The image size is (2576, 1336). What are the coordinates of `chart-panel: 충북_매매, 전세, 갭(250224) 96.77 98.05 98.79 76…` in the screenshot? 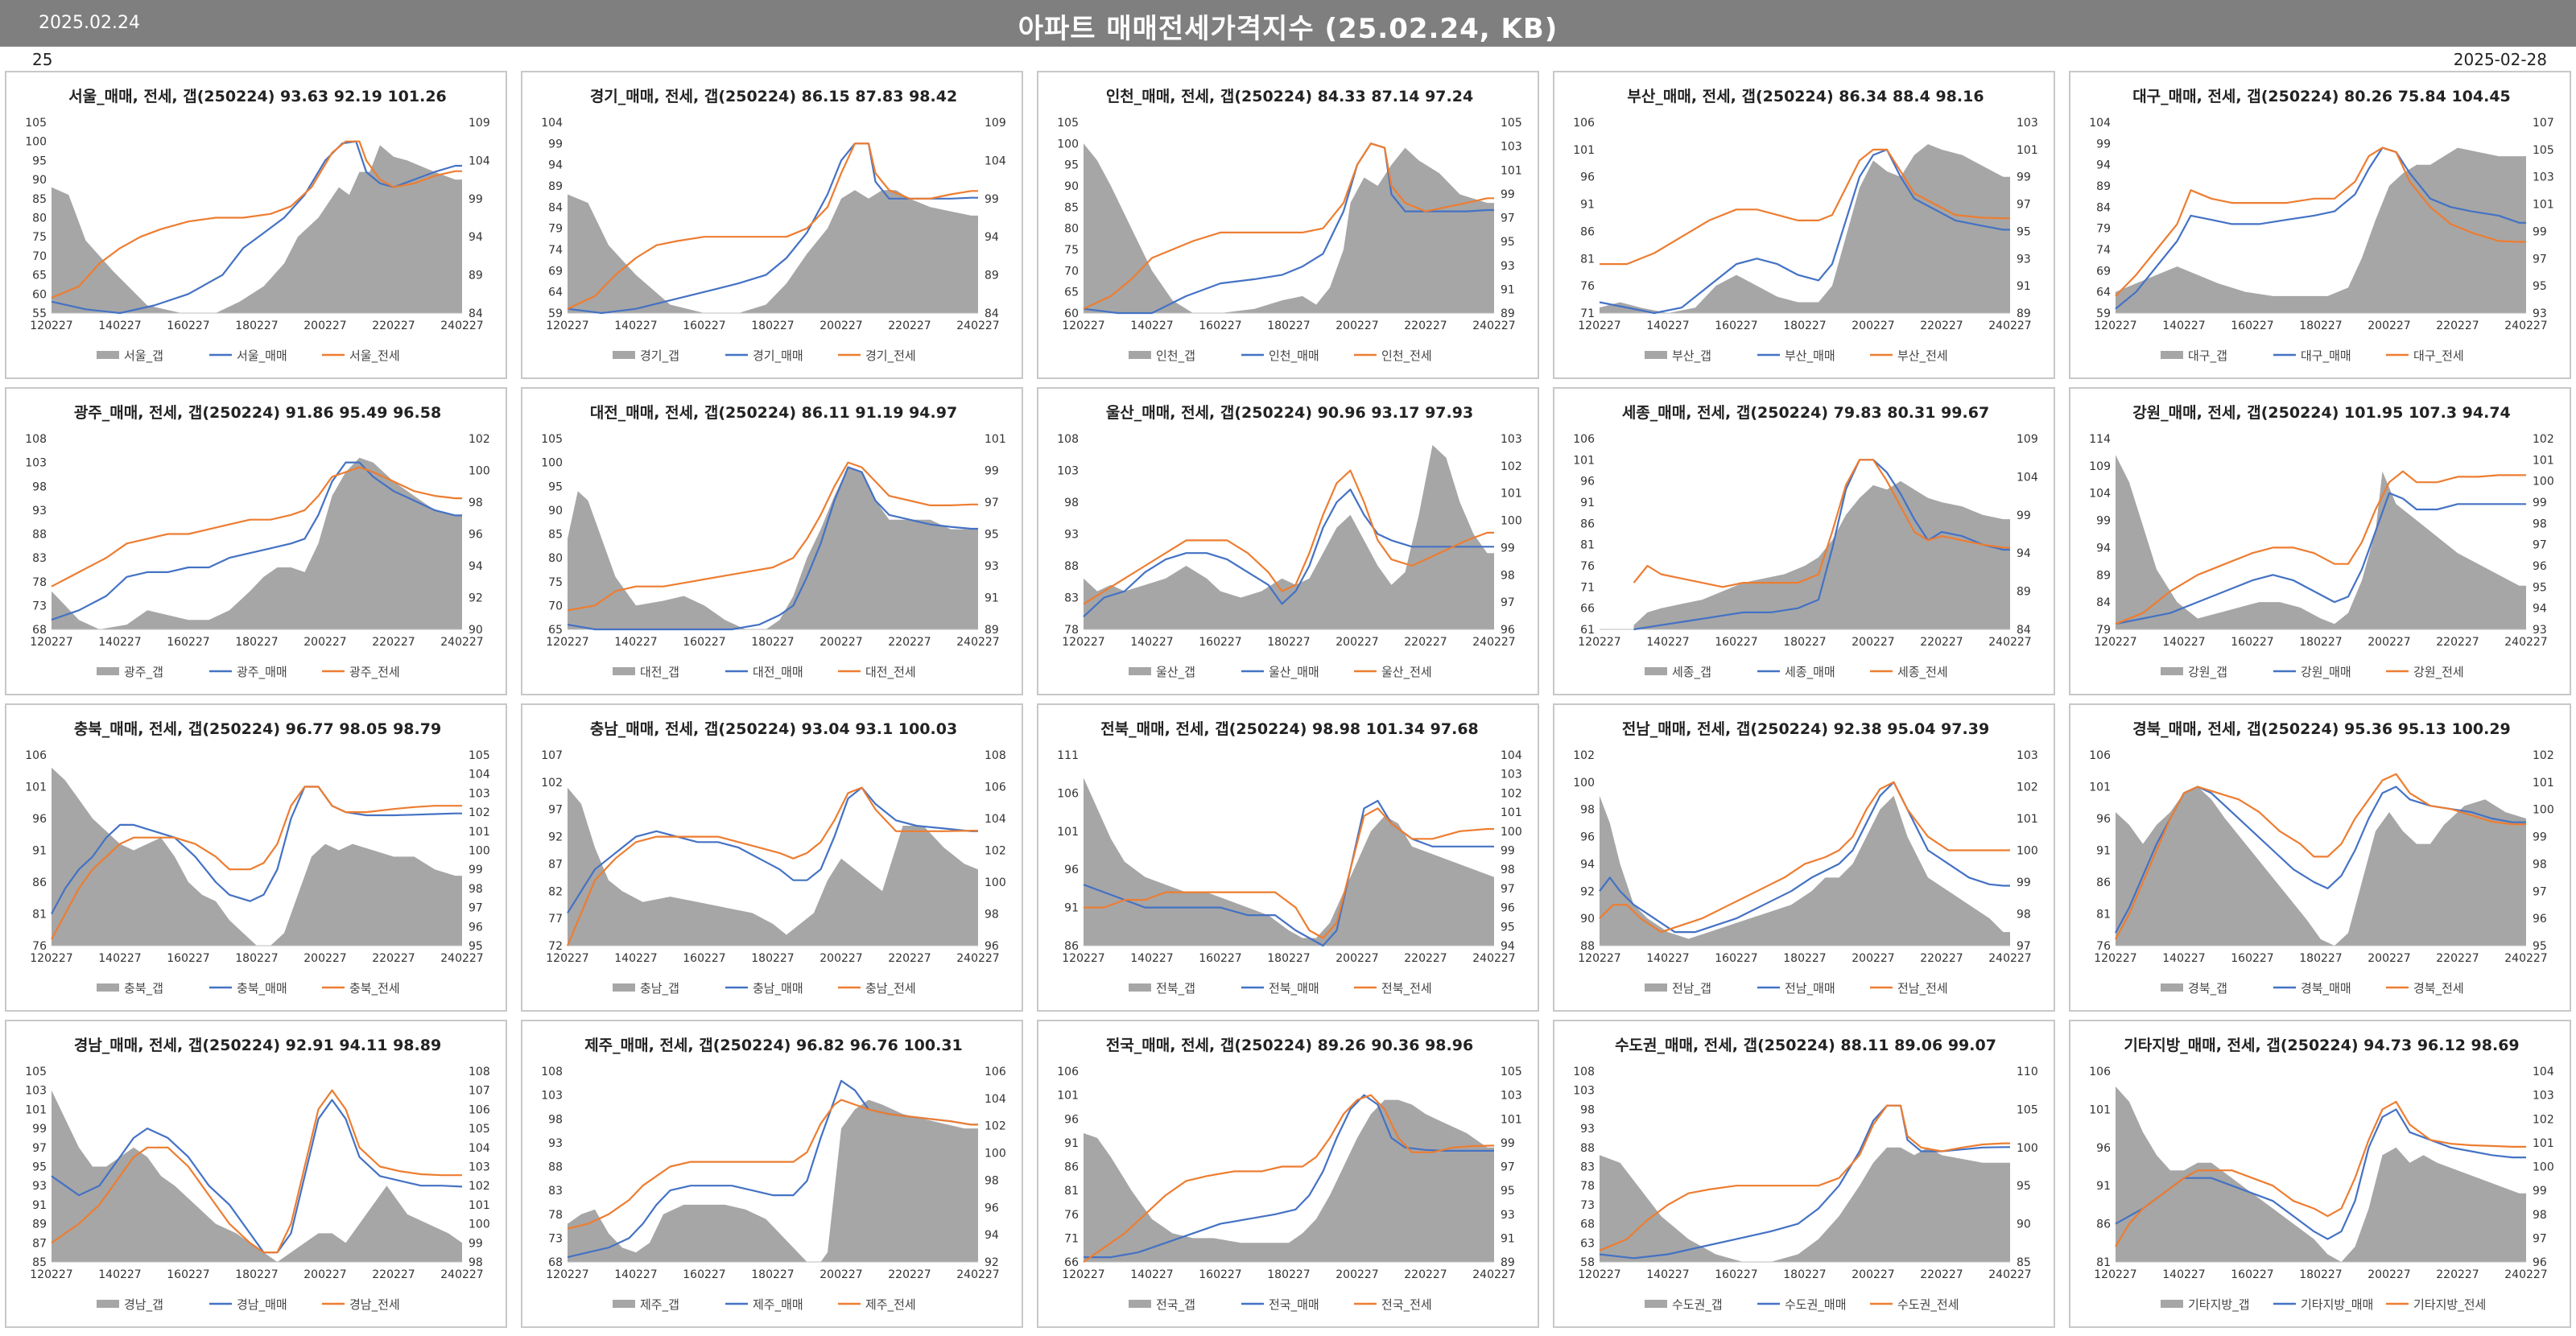 It's located at (256, 857).